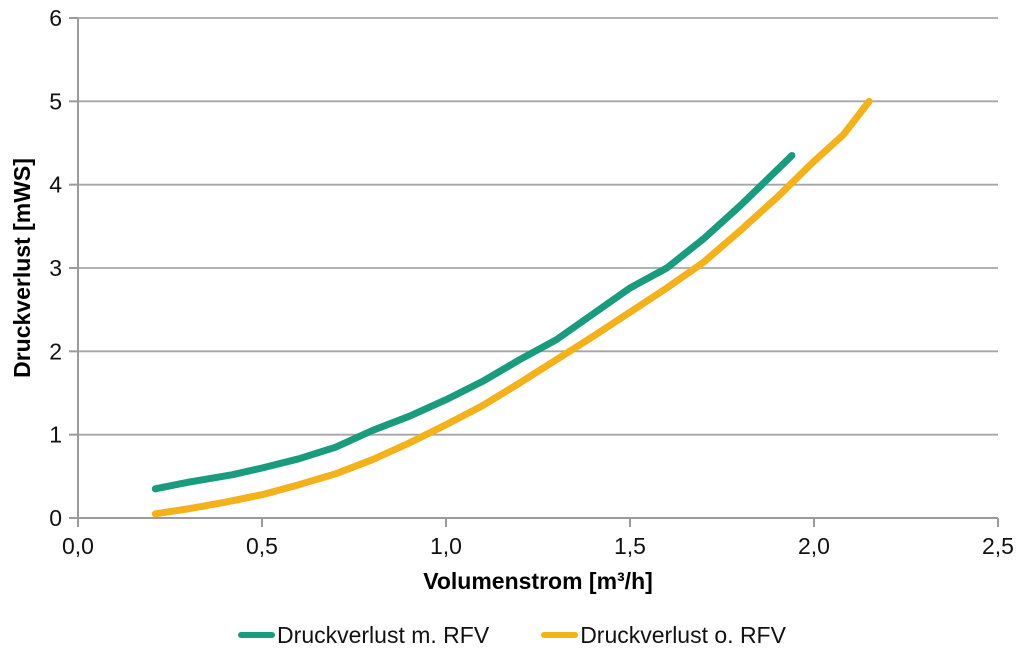 The image size is (1024, 660). I want to click on legend-label-o-rfv: Druckverlust o. RFV, so click(683, 634).